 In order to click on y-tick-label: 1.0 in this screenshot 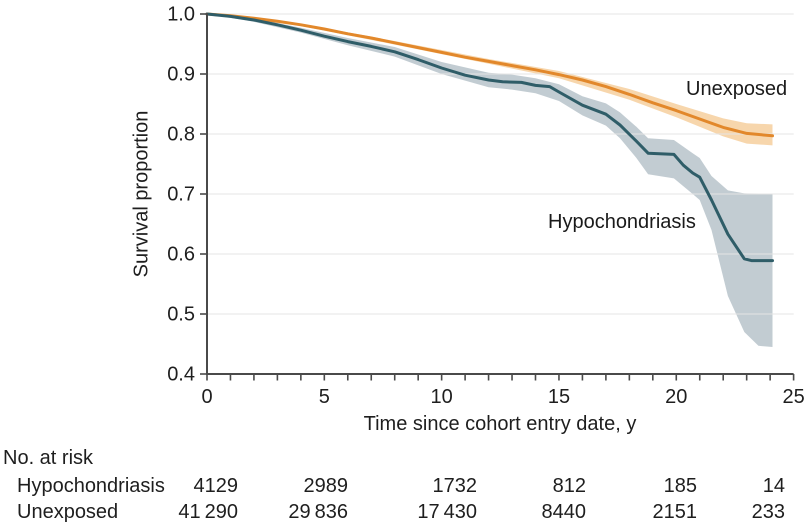, I will do `click(181, 15)`.